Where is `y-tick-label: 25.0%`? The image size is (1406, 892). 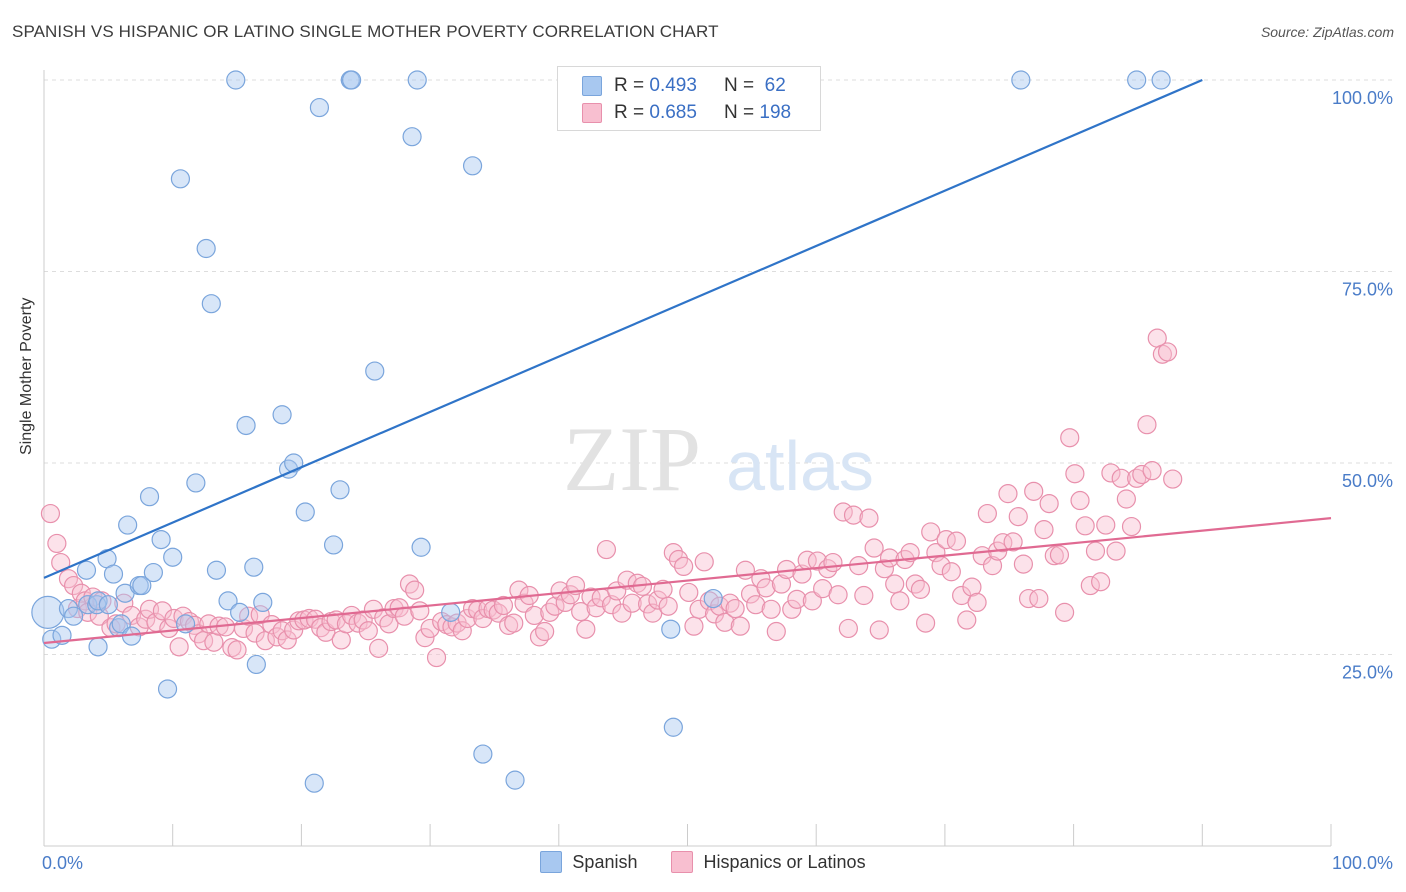
y-tick-label: 25.0% is located at coordinates (1367, 673).